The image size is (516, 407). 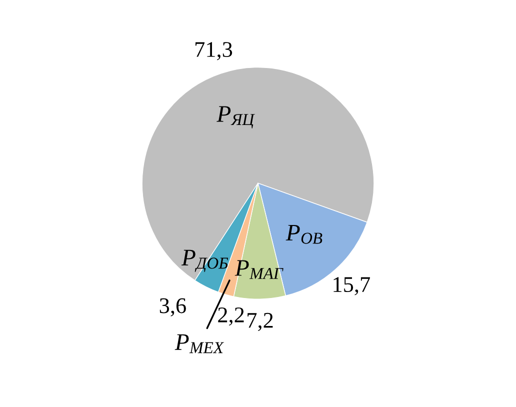 I want to click on data-label: 71,3, so click(x=214, y=51).